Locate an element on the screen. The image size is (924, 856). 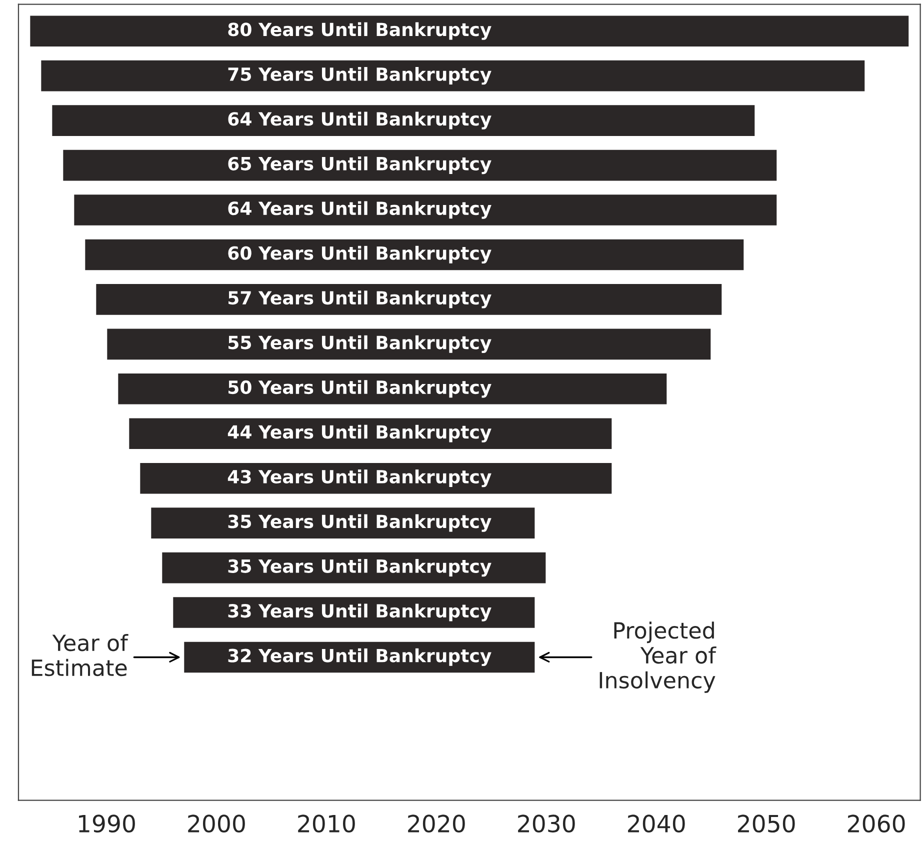
data-label: 32 Years Until Bankruptcy is located at coordinates (360, 657).